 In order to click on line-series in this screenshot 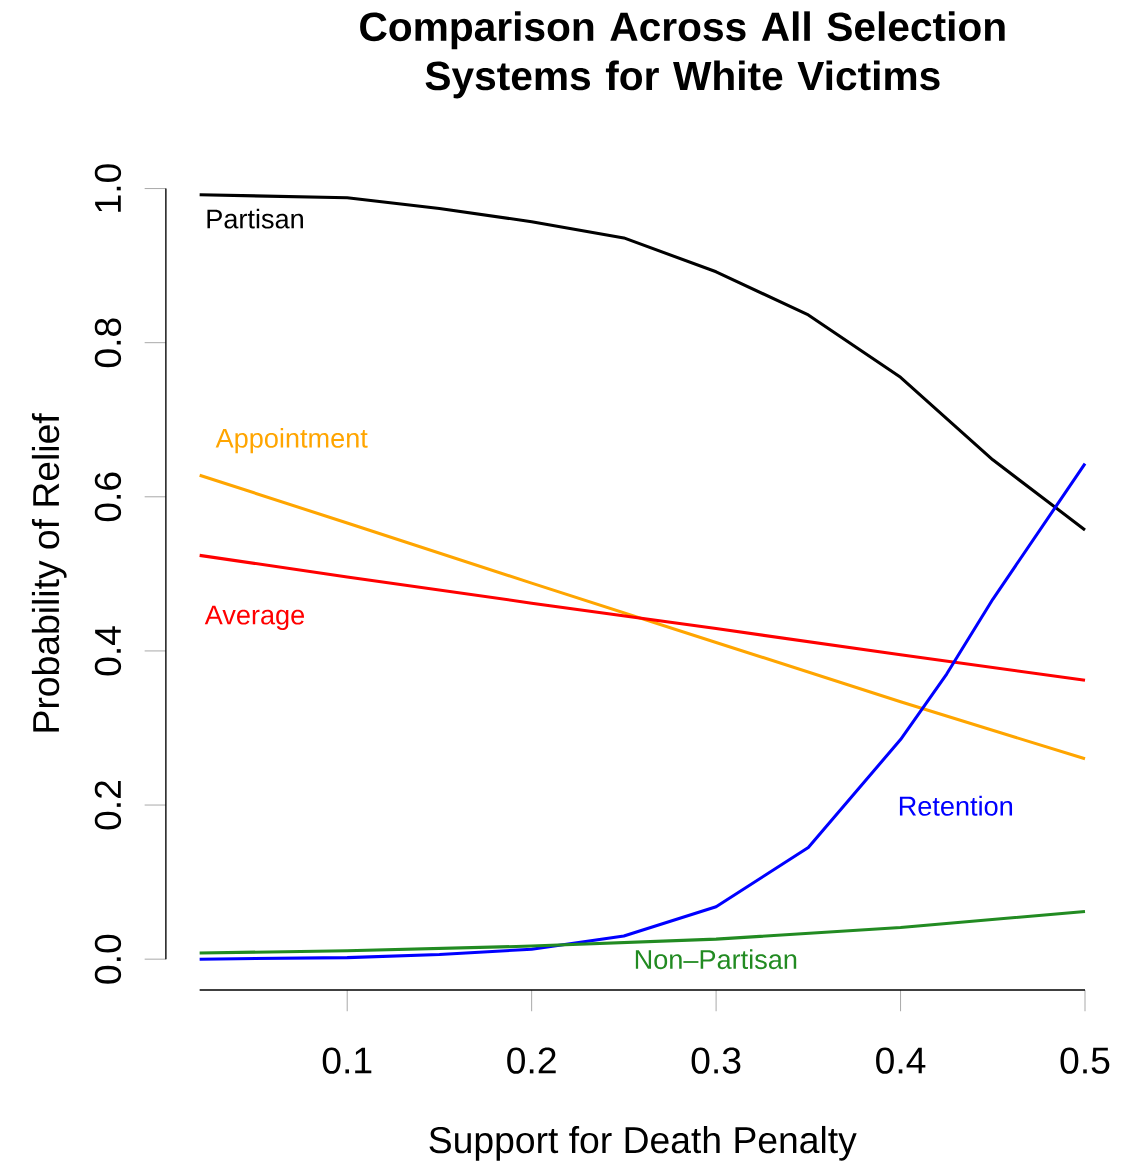, I will do `click(642, 617)`.